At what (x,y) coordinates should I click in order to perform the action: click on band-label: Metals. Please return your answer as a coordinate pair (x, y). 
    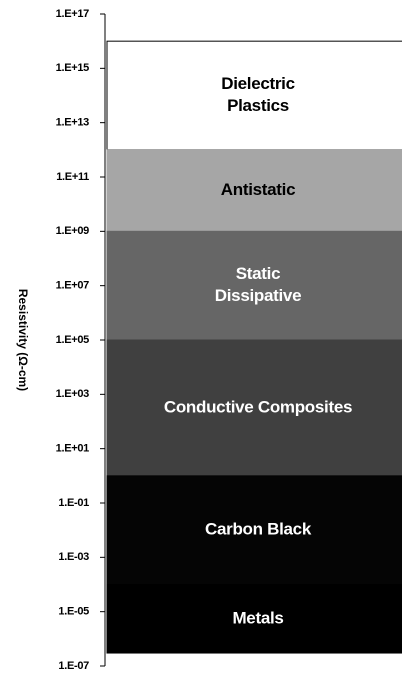
    Looking at the image, I should click on (257, 617).